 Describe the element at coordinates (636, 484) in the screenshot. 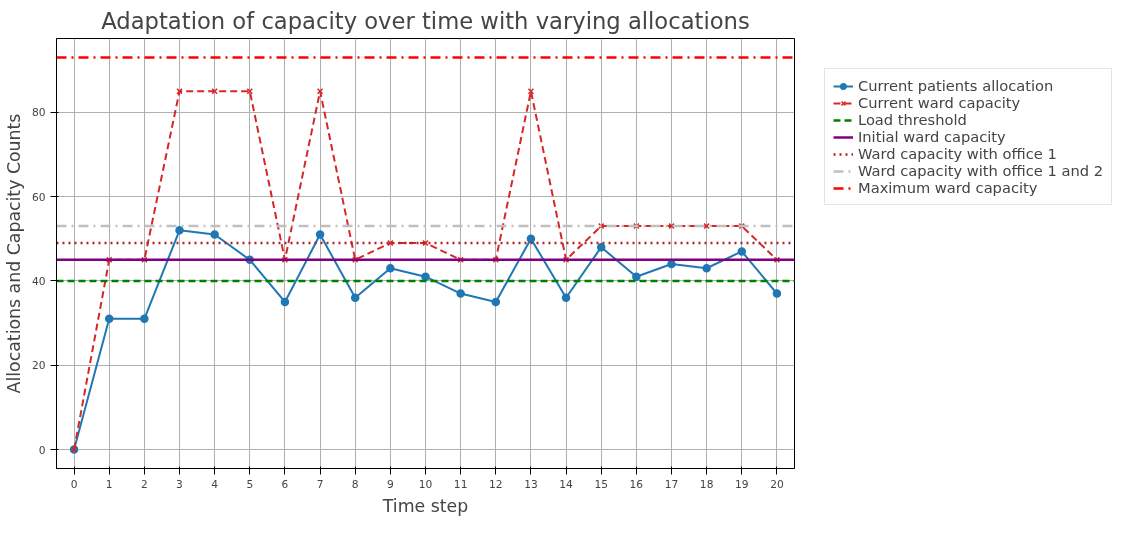

I see `x-tick-label: 16` at that location.